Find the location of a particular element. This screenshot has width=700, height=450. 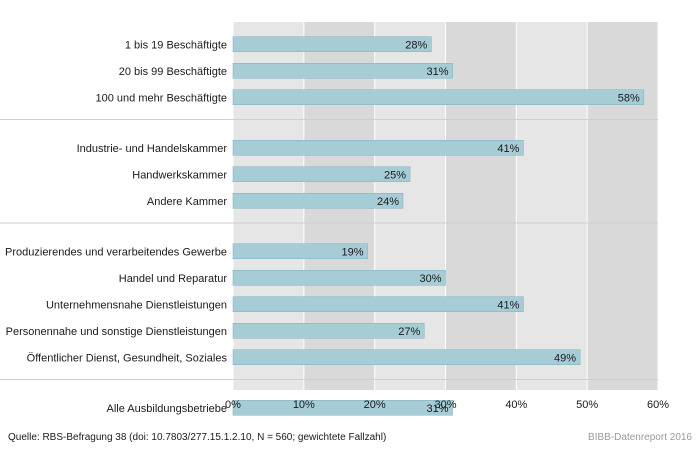

category-label: Unternehmensnahe Dienstleistungen is located at coordinates (136, 305).